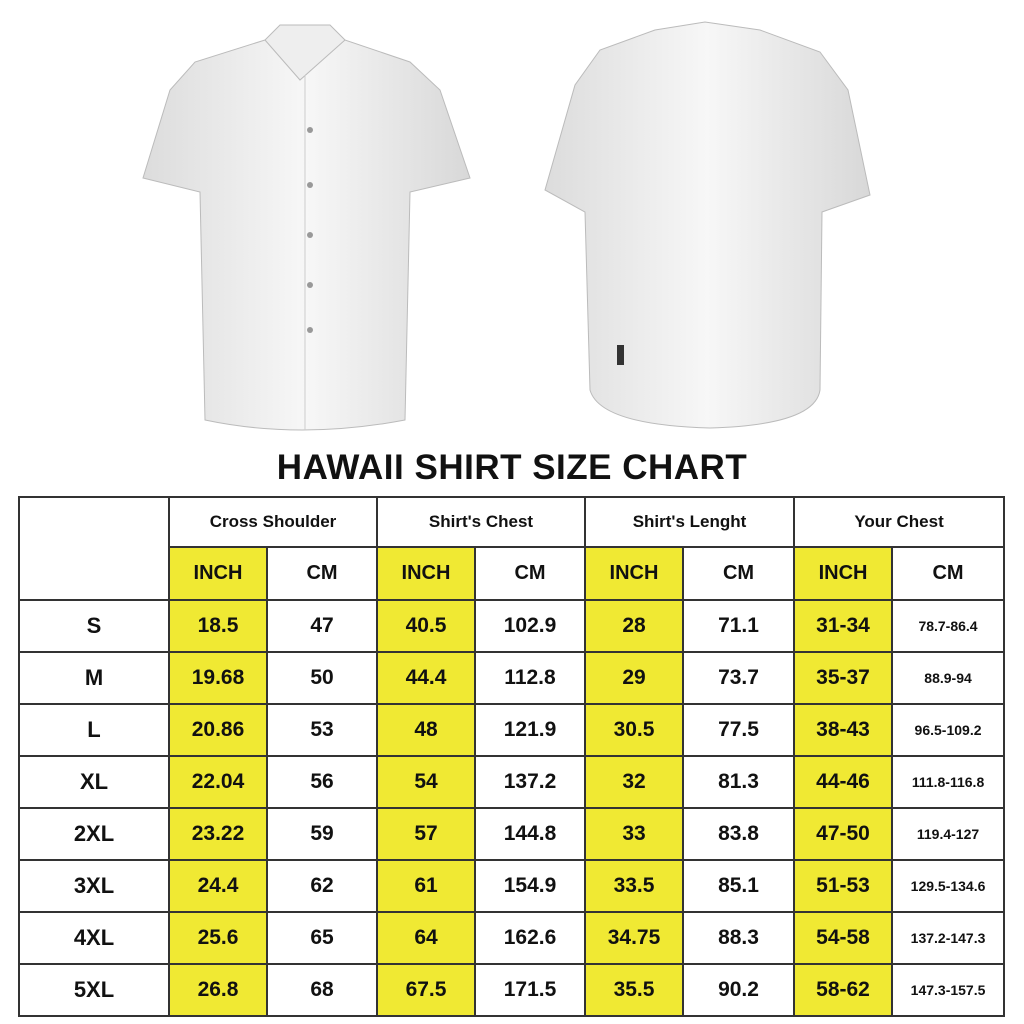  What do you see at coordinates (843, 678) in the screenshot?
I see `table-cell: 35-37` at bounding box center [843, 678].